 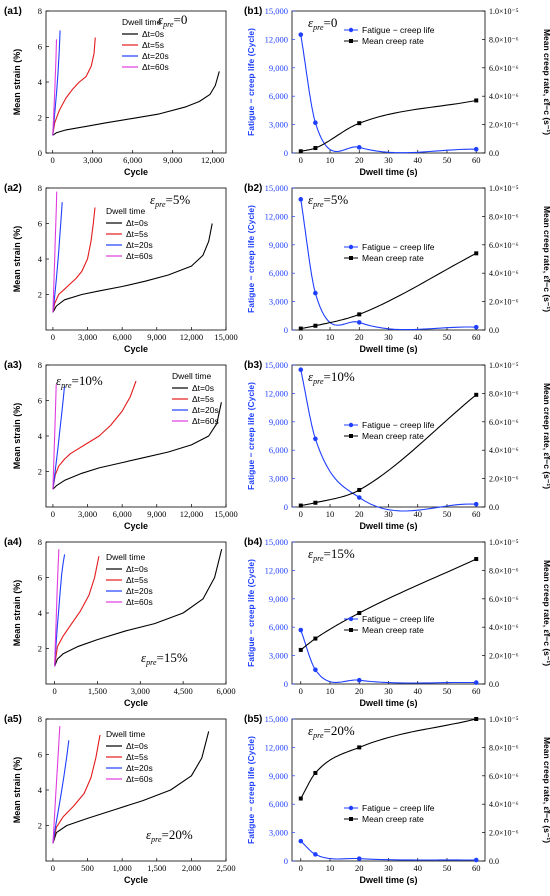 What do you see at coordinates (351, 425) in the screenshot?
I see `legend-marker-life` at bounding box center [351, 425].